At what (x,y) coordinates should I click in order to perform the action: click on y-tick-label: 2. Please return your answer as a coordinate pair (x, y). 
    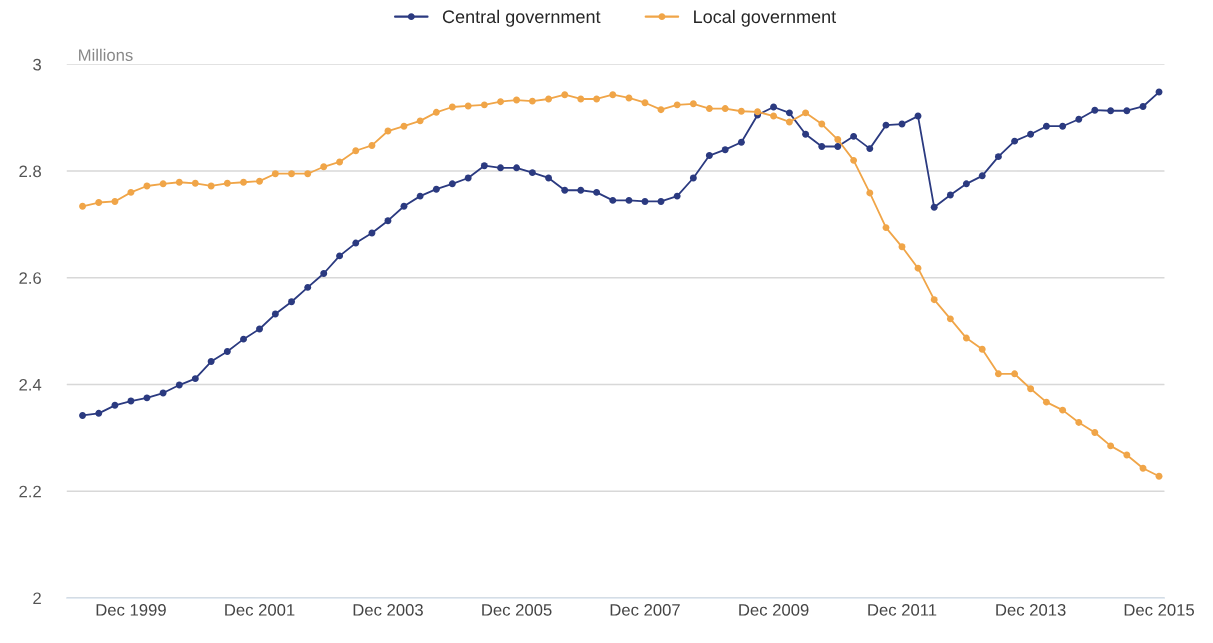
    Looking at the image, I should click on (37, 598).